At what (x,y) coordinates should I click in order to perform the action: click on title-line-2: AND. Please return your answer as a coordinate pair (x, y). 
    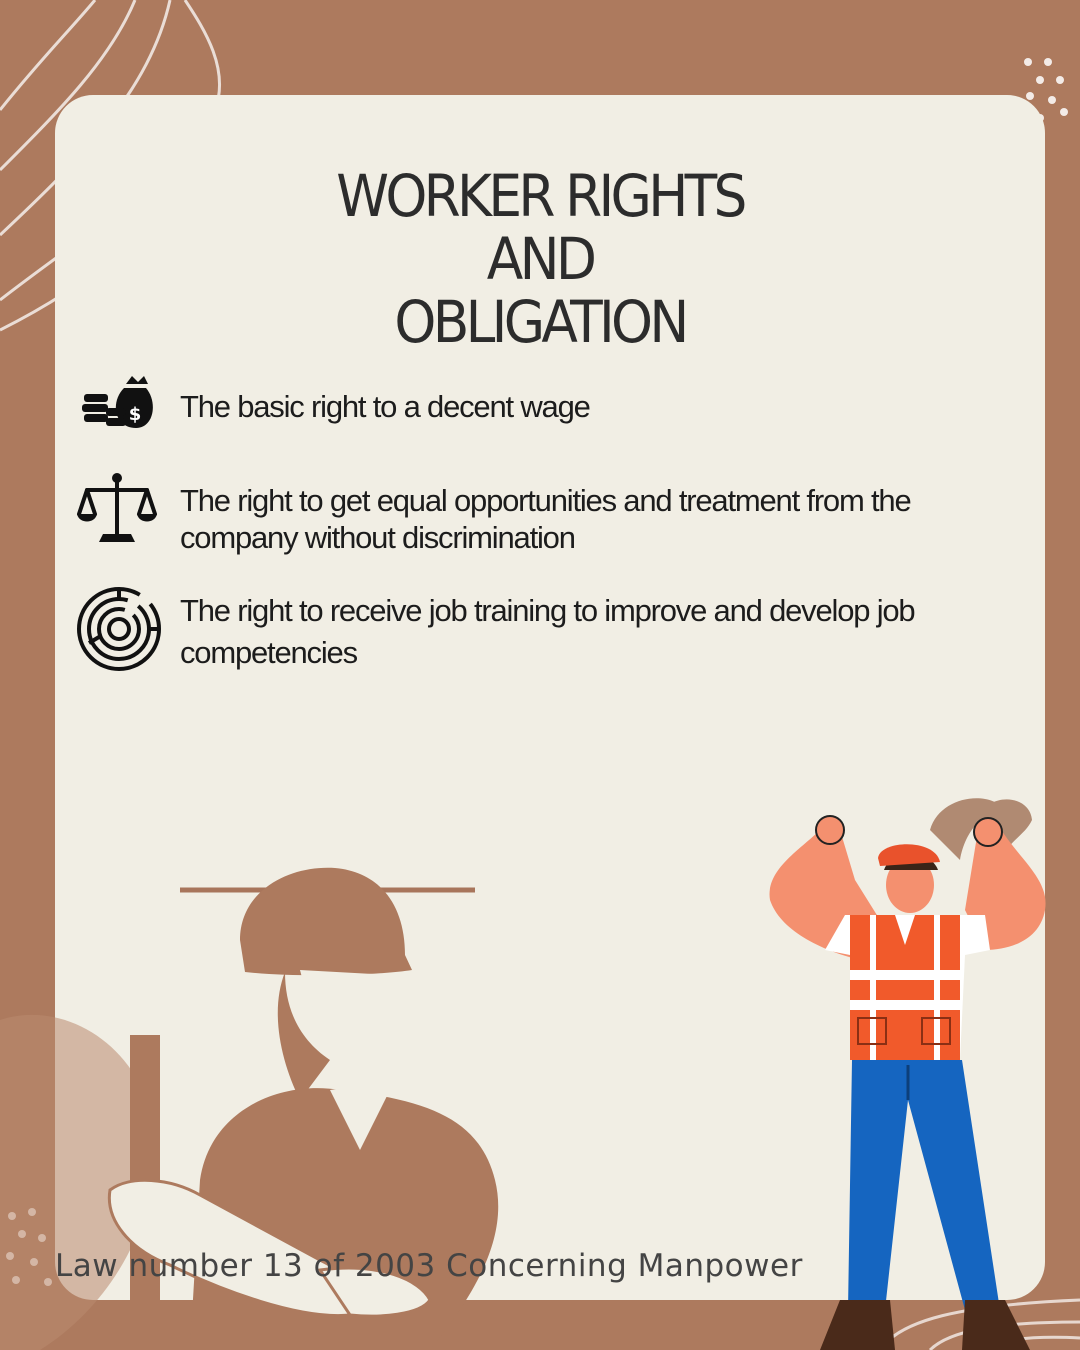
    Looking at the image, I should click on (541, 259).